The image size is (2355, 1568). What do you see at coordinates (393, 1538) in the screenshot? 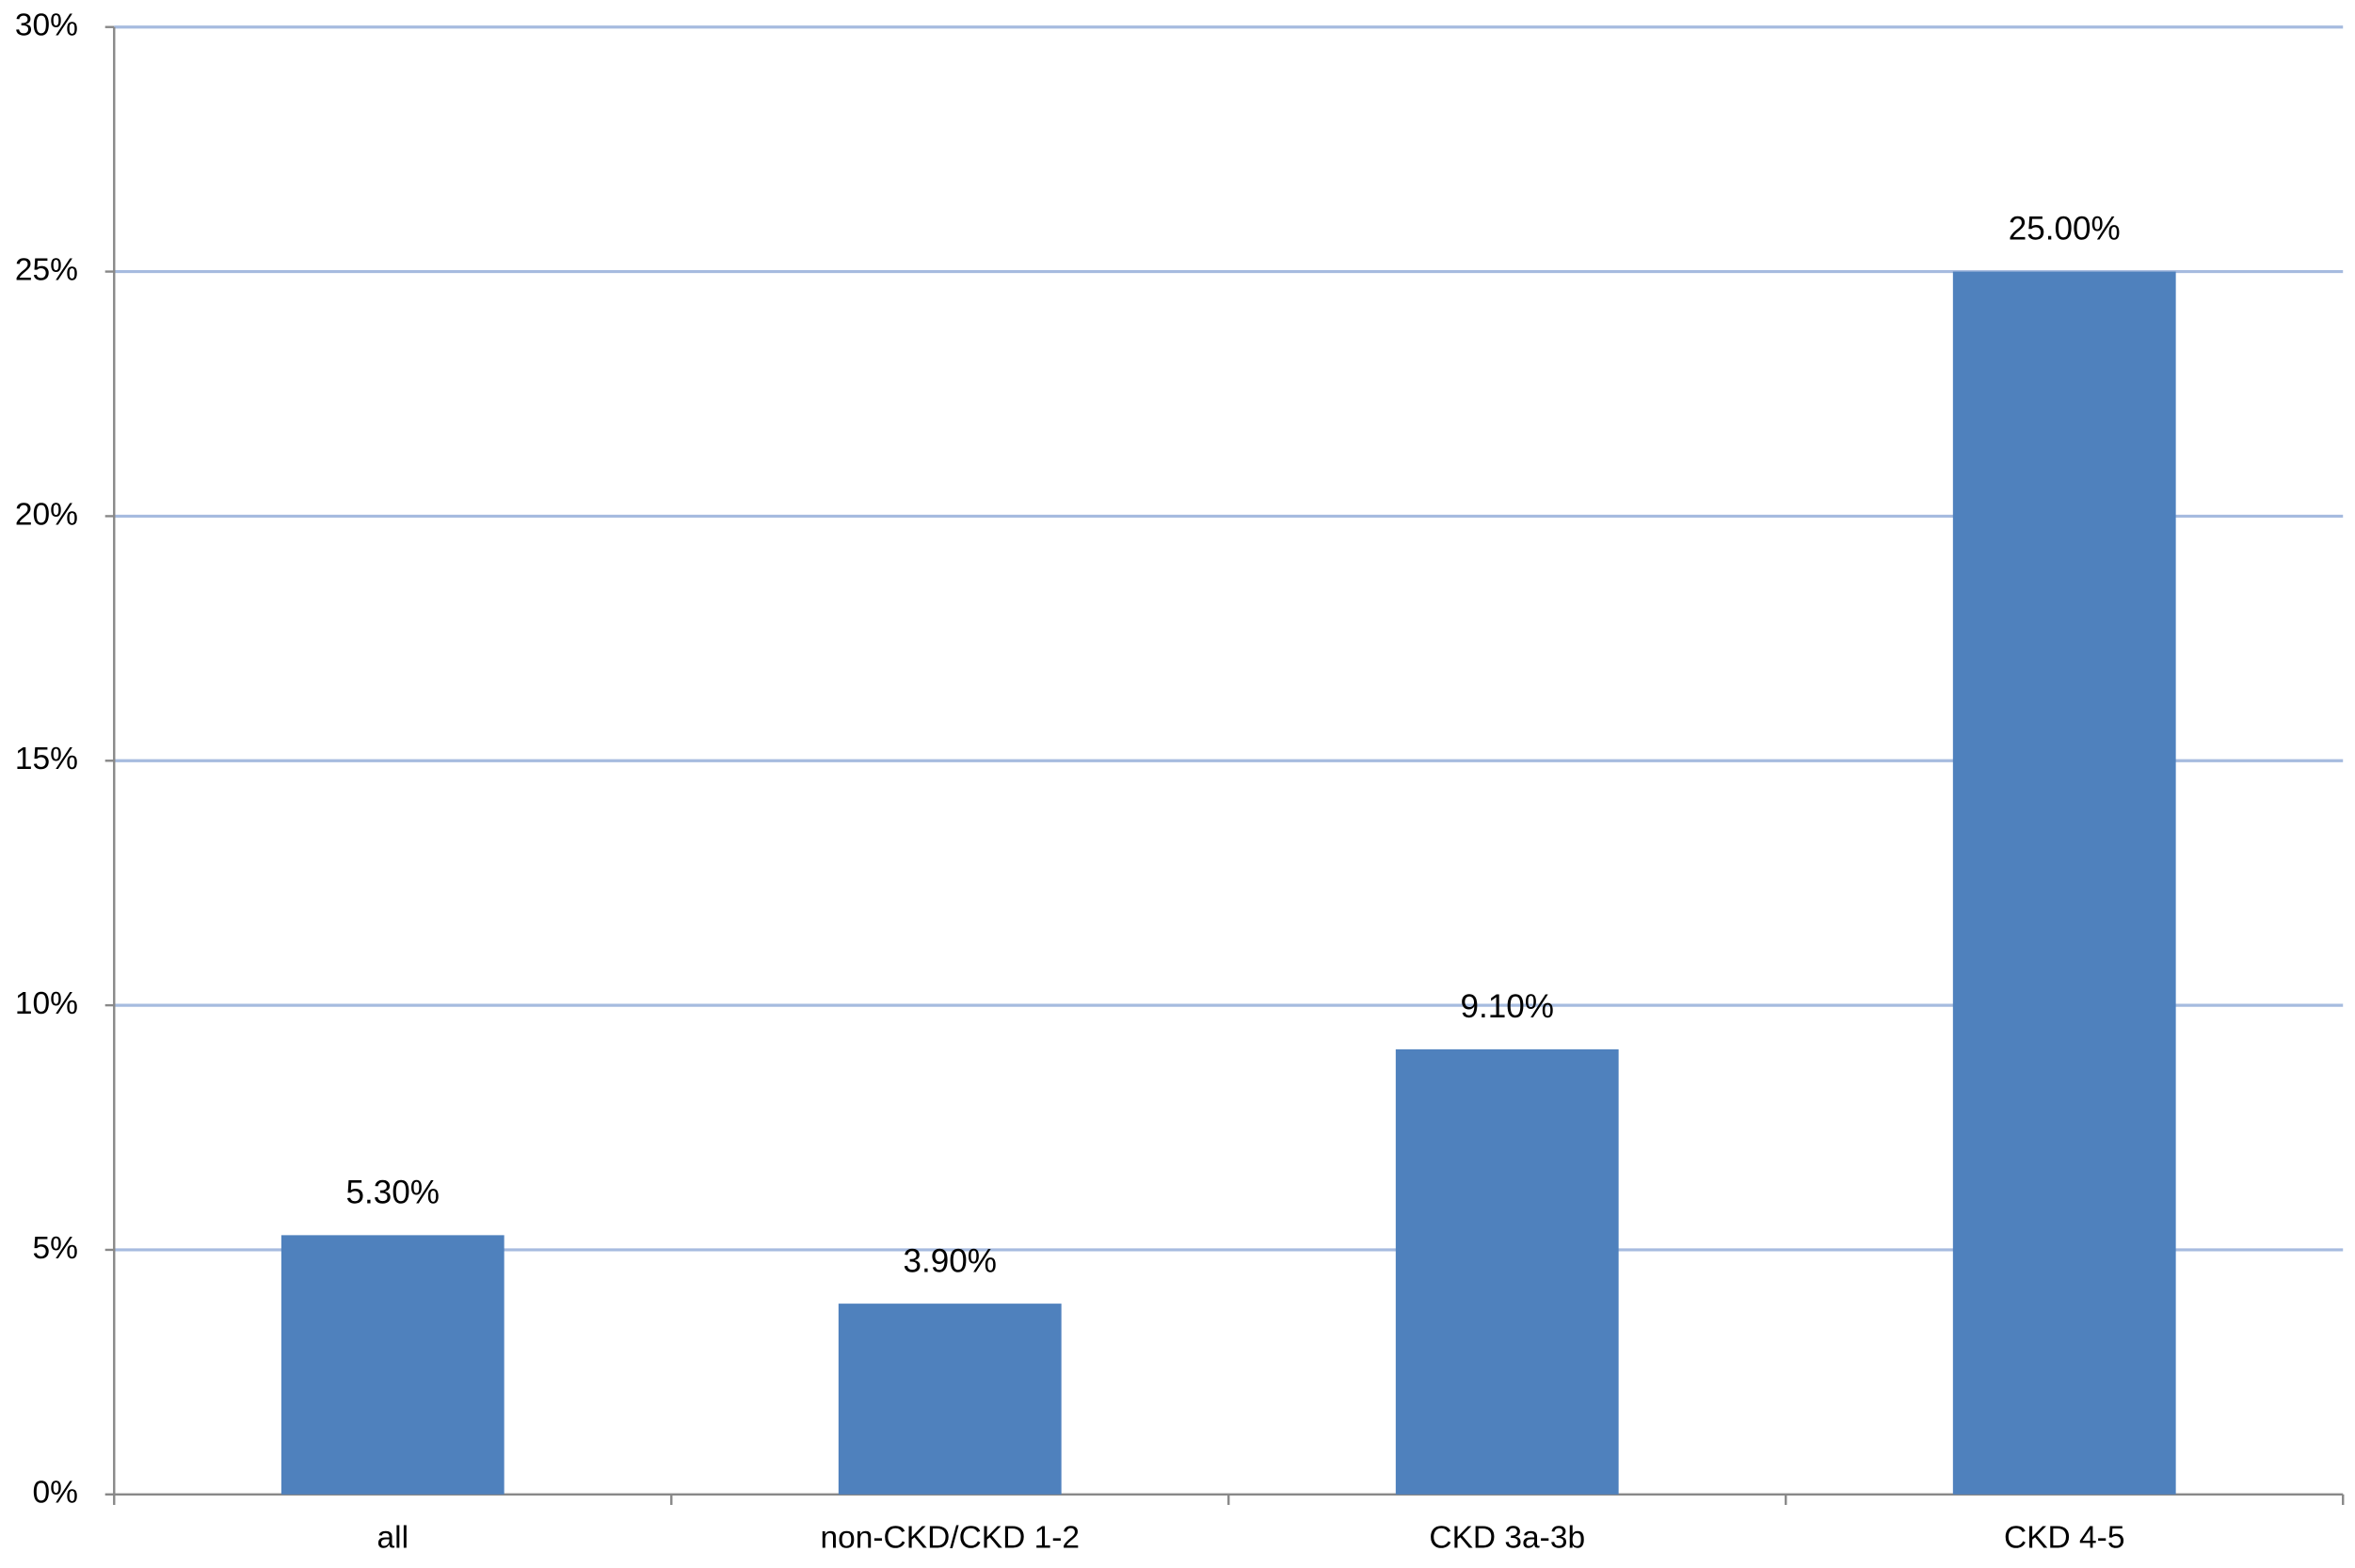
I see `x-tick-label: all` at bounding box center [393, 1538].